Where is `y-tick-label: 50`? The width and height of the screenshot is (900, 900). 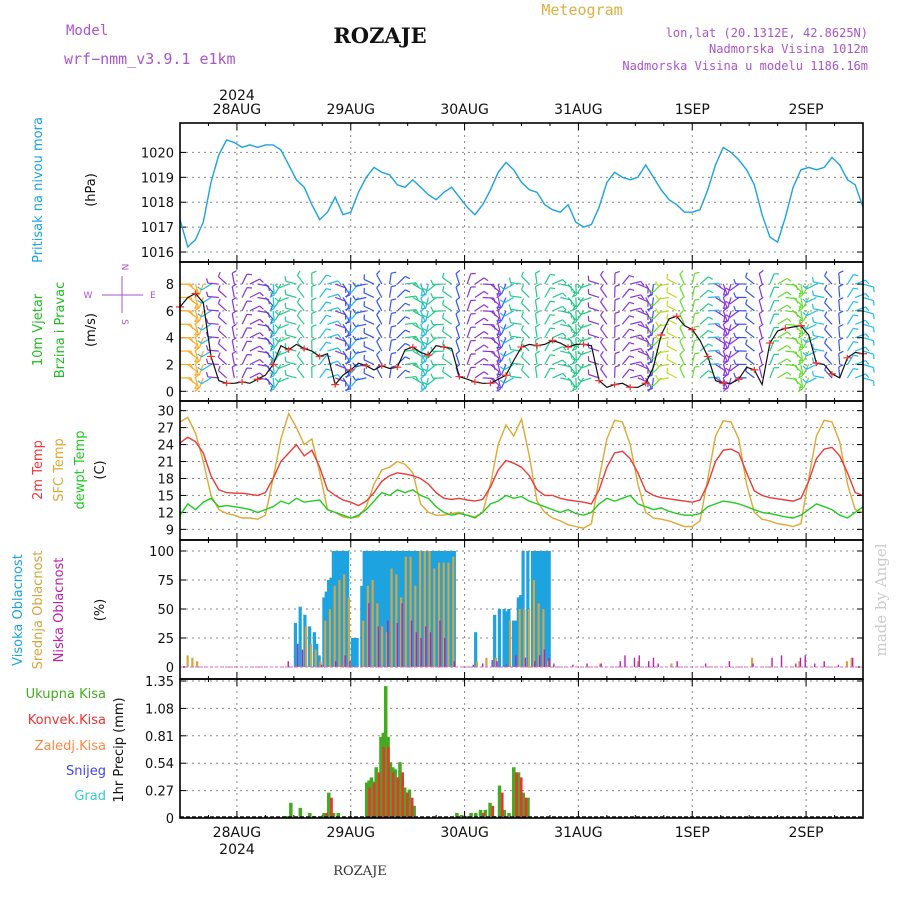 y-tick-label: 50 is located at coordinates (165, 610).